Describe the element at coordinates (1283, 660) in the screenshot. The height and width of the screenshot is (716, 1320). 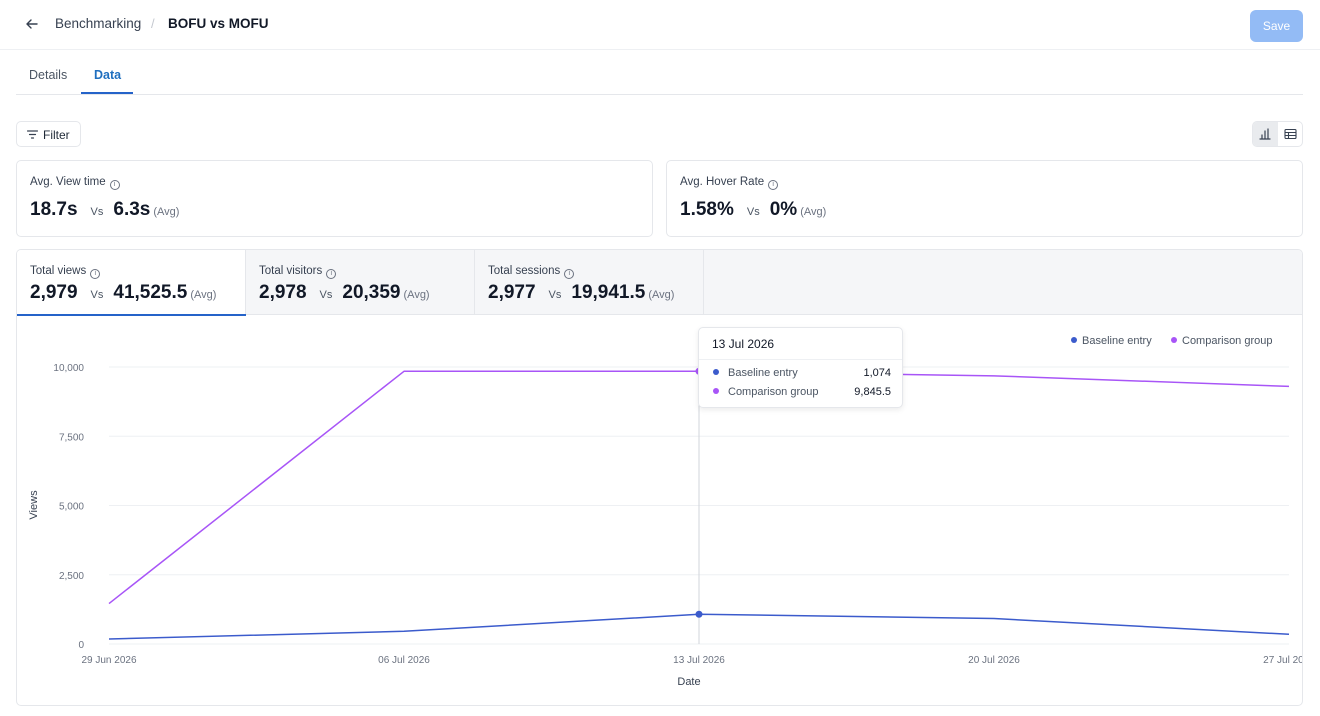
I see `x-tick-label: 27 Jul 2026` at that location.